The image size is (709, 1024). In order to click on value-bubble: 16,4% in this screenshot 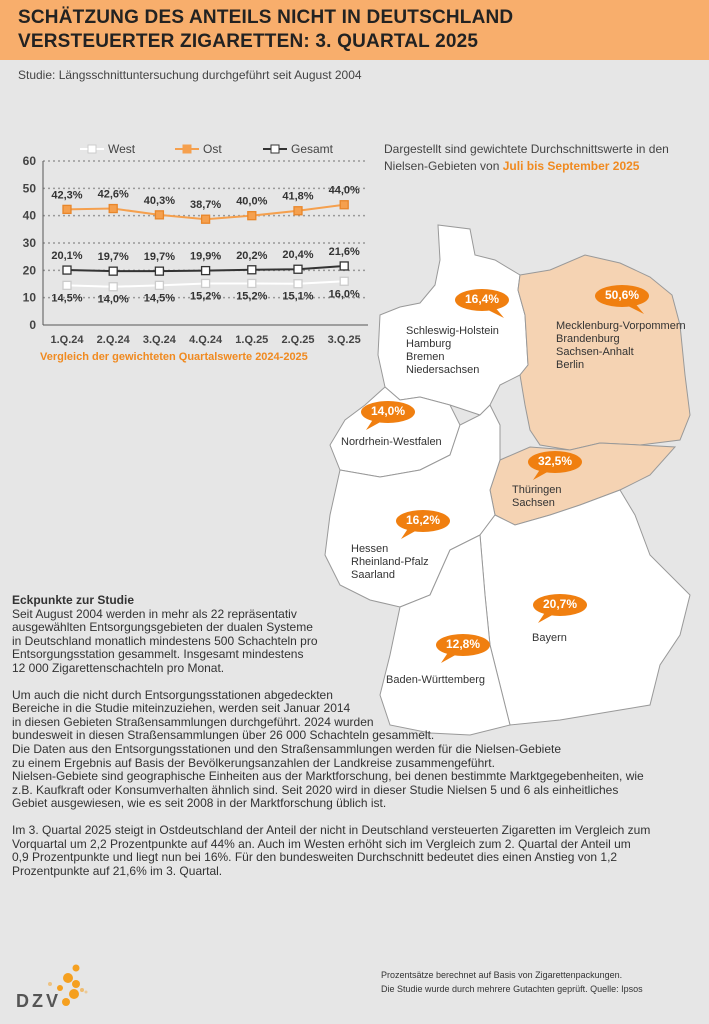, I will do `click(482, 303)`.